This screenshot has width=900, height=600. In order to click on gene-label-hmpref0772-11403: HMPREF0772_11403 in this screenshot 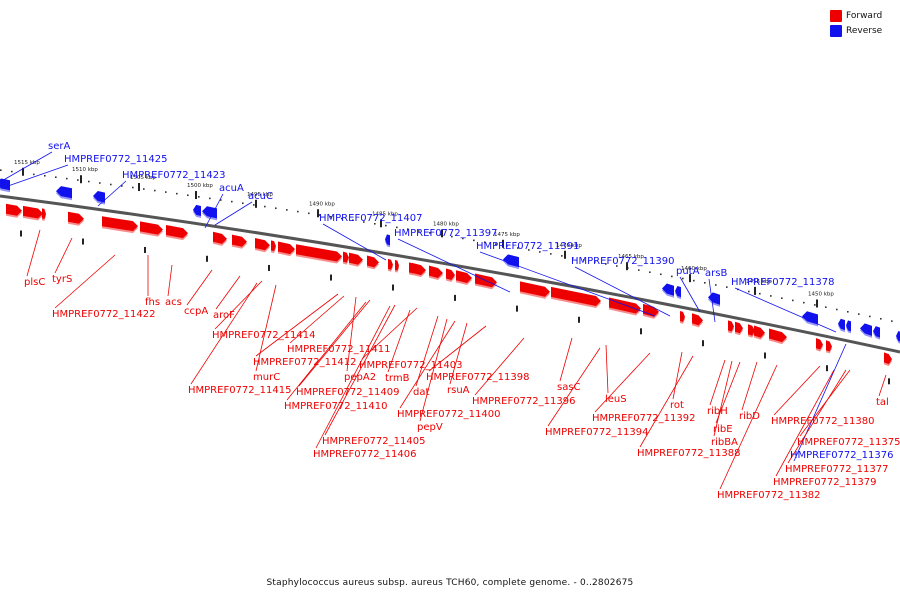, I will do `click(410, 365)`.